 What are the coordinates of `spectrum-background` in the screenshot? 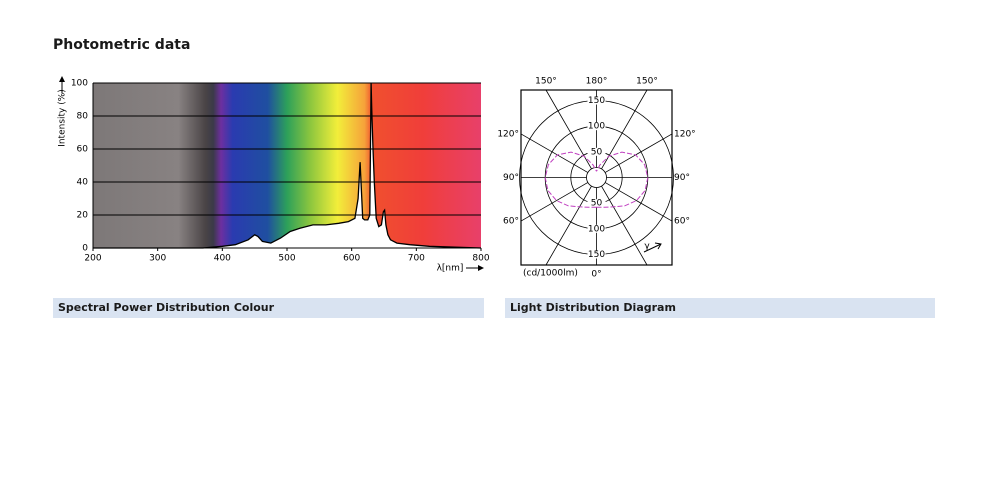 It's located at (287, 165).